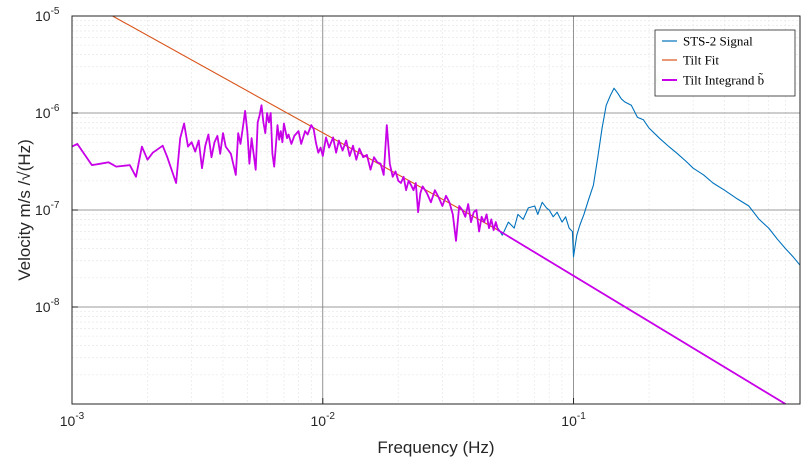  I want to click on legend-box, so click(725, 63).